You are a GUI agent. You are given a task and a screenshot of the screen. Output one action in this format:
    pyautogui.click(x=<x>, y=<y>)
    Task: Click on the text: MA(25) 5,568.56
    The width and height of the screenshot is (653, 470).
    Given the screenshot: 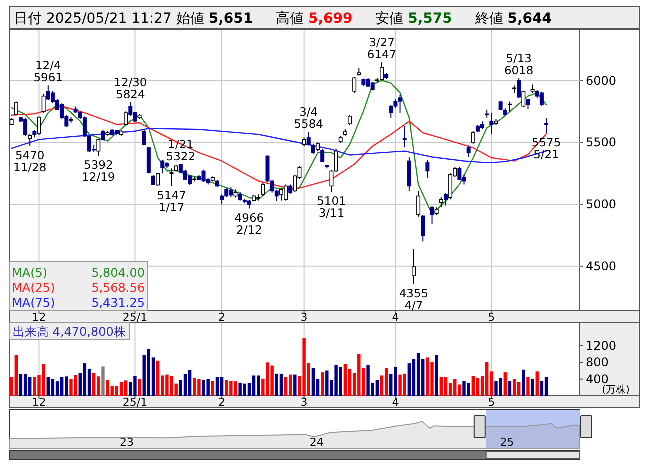 What is the action you would take?
    pyautogui.click(x=78, y=288)
    